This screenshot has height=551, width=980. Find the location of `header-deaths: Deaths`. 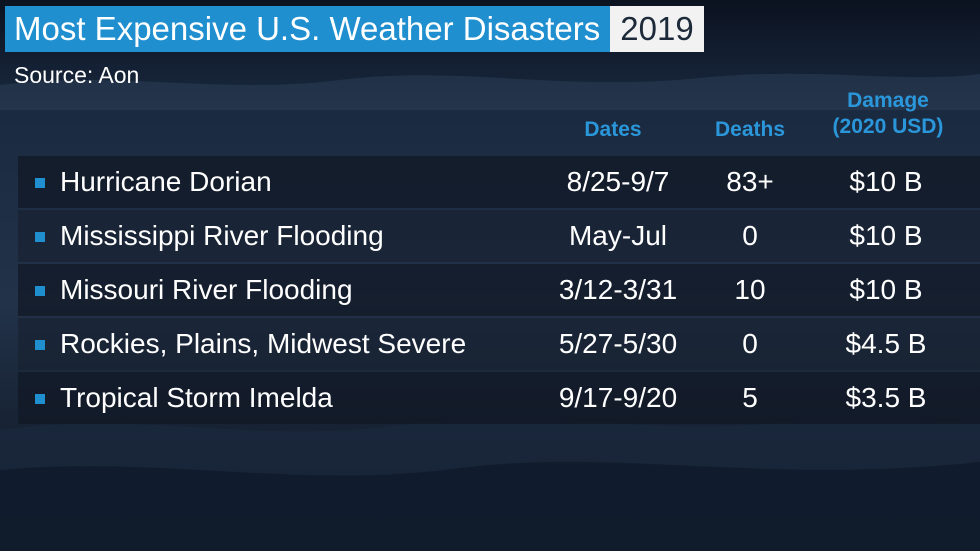

header-deaths: Deaths is located at coordinates (750, 129).